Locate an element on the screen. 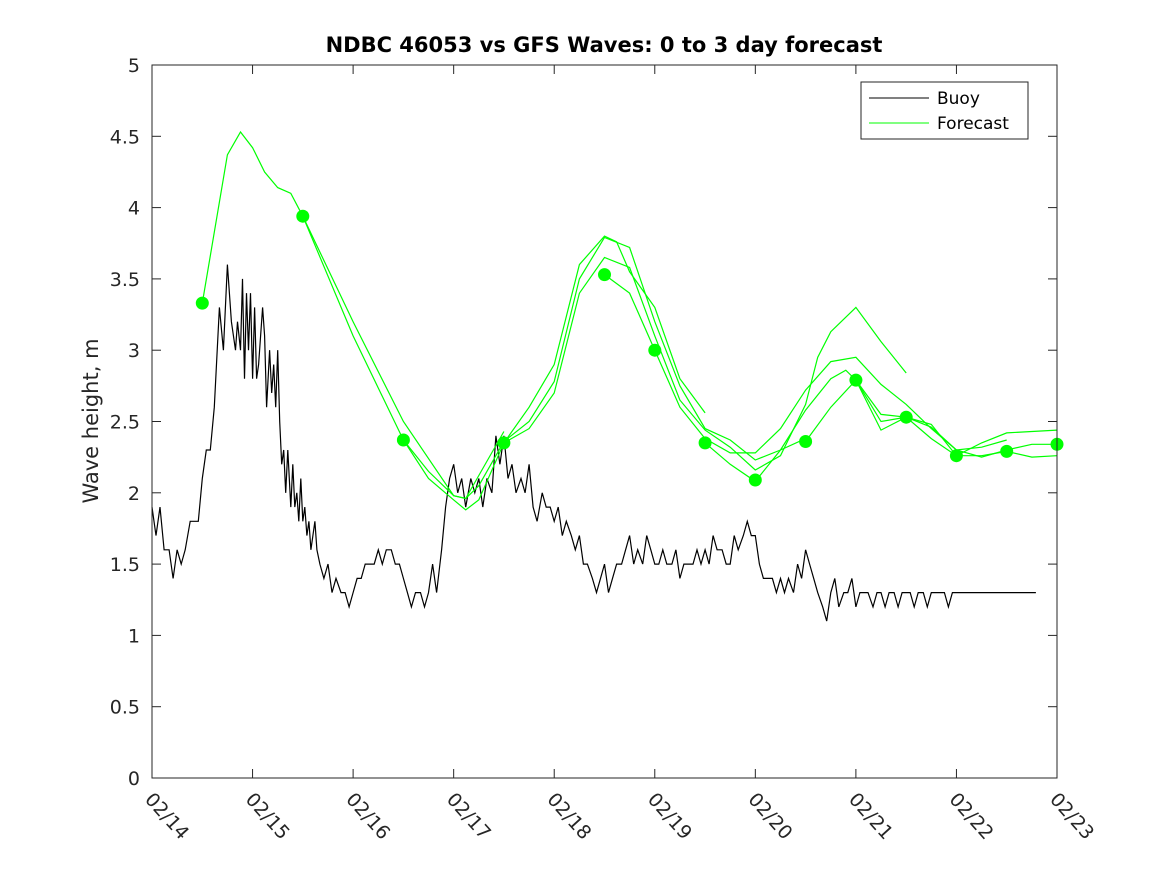  y-tick-labels: 0 0.5 1 1.5 2 2.5 3 3.5 4 4.5 5 is located at coordinates (125, 422).